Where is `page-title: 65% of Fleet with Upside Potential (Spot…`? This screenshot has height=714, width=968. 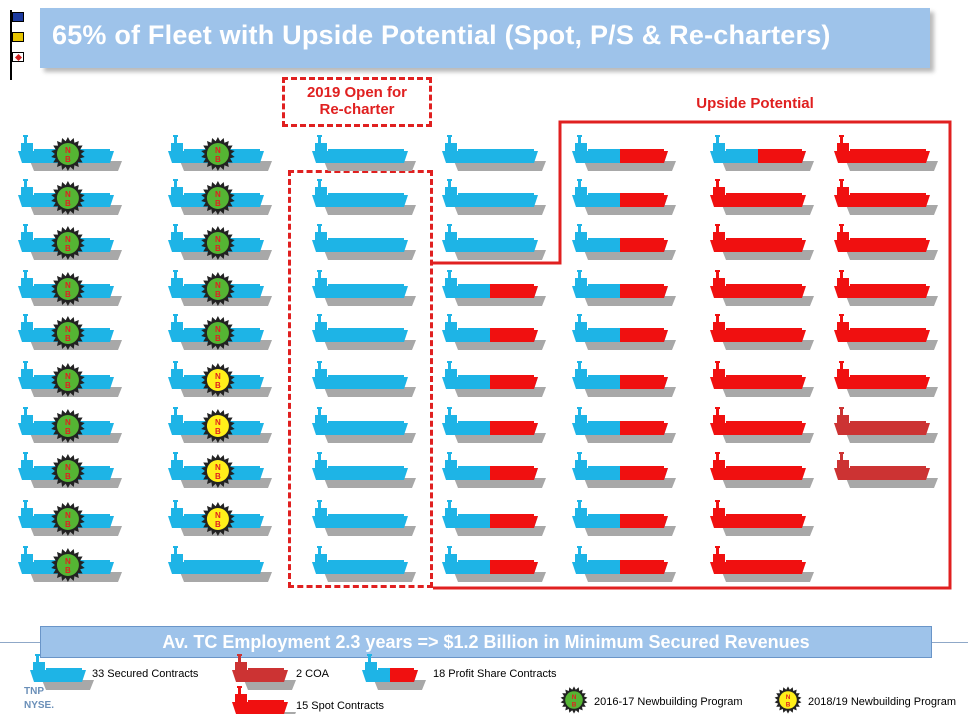
page-title: 65% of Fleet with Upside Potential (Spot… is located at coordinates (441, 35).